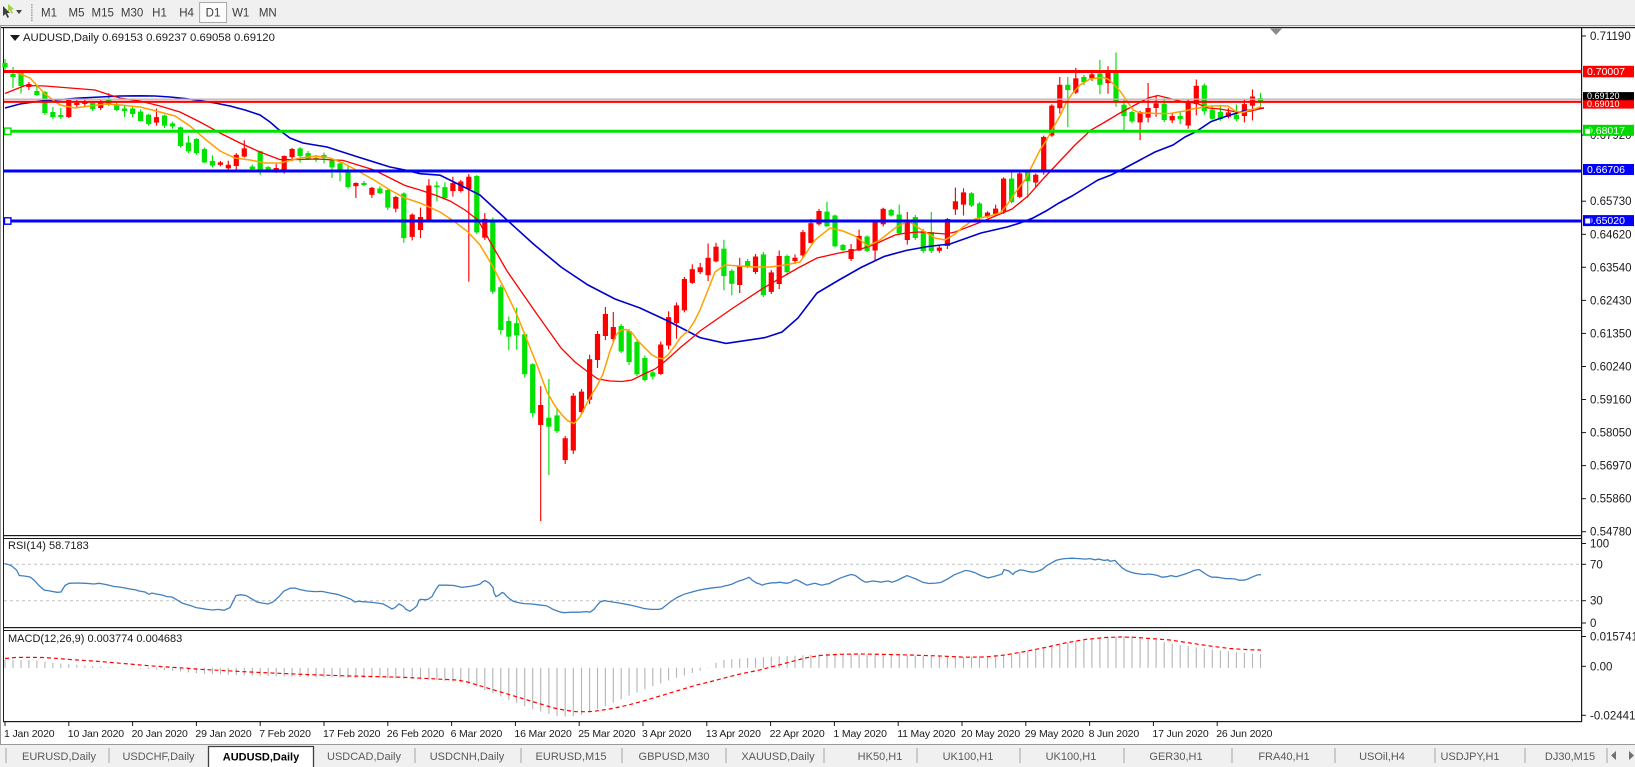  I want to click on svg-text: 0.54780, so click(1611, 533).